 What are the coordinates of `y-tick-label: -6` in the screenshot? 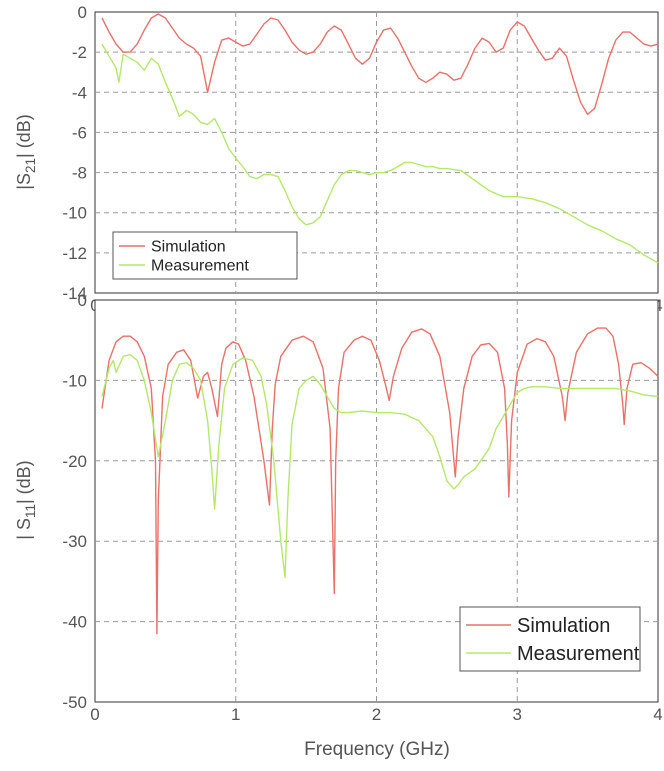 It's located at (79, 132).